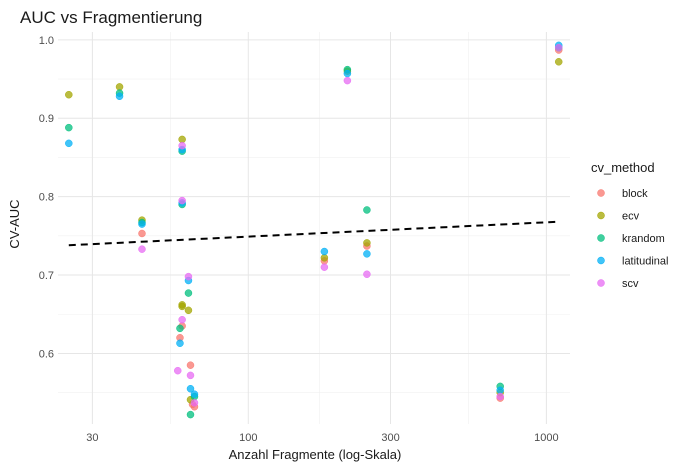 Image resolution: width=686 pixels, height=469 pixels. I want to click on legend-items: block ecv krandom latitudinal scv, so click(632, 239).